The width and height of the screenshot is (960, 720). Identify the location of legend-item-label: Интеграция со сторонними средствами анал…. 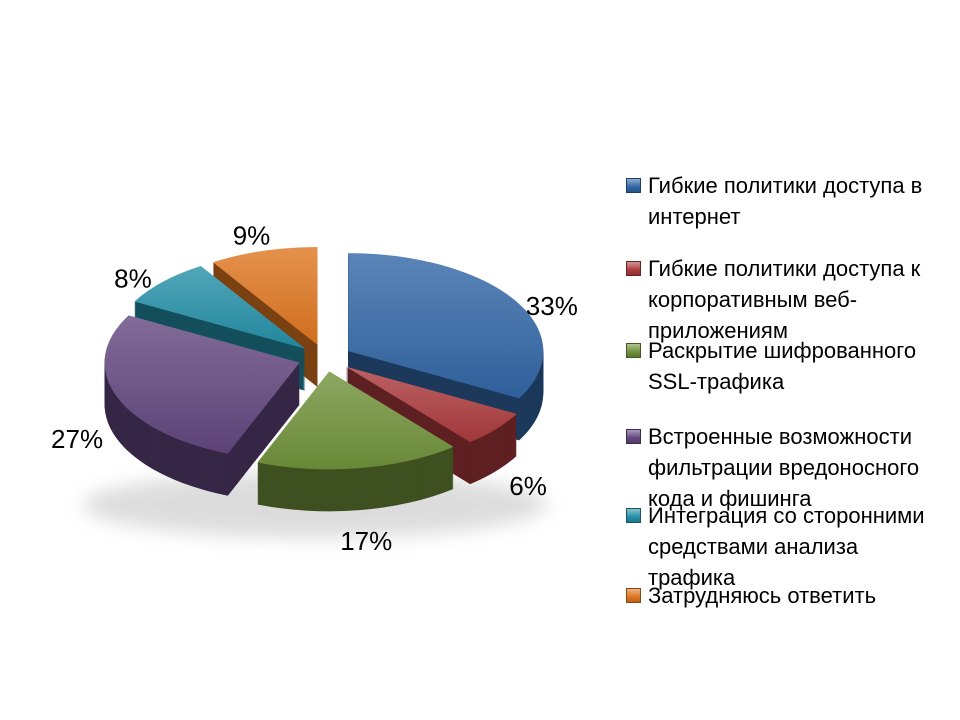
(786, 546).